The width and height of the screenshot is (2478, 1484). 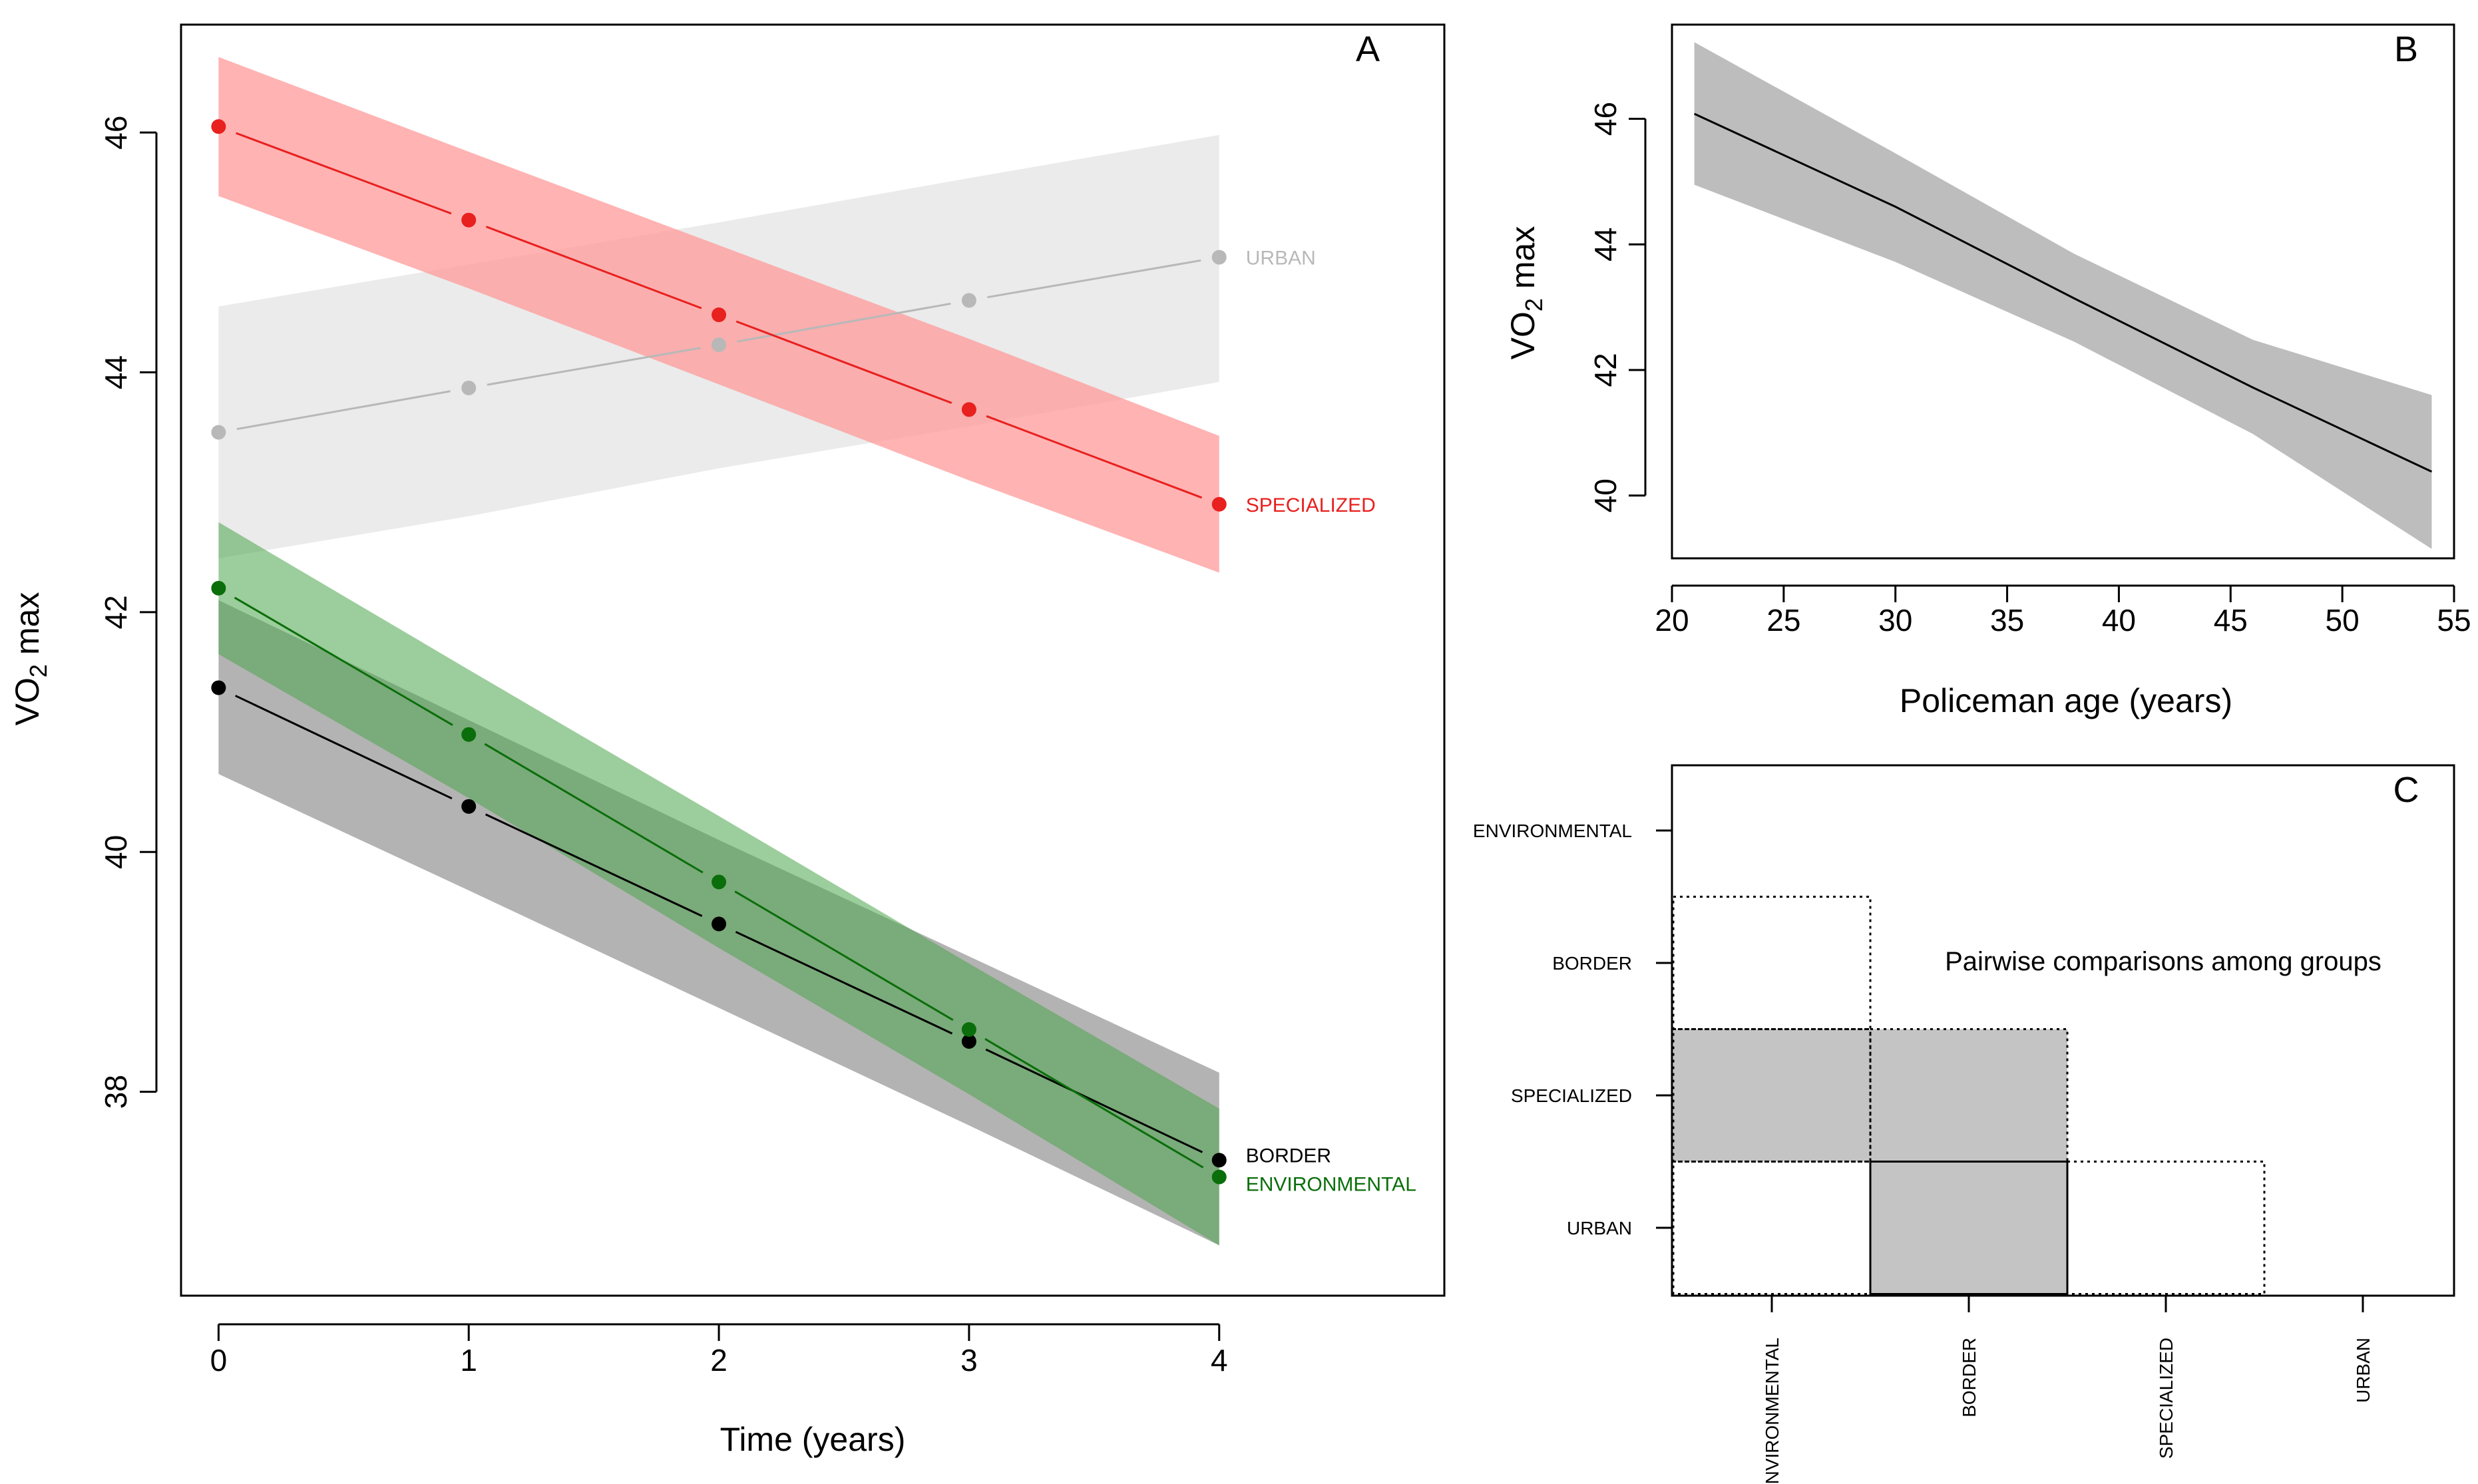 What do you see at coordinates (1523, 262) in the screenshot?
I see `panel-b-ylabel-suffix: max` at bounding box center [1523, 262].